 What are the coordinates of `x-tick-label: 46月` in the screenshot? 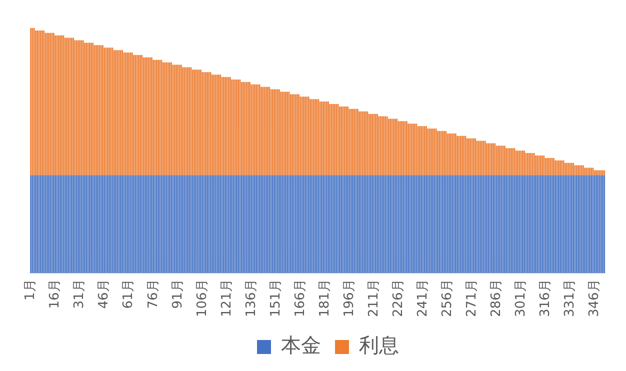 It's located at (104, 294).